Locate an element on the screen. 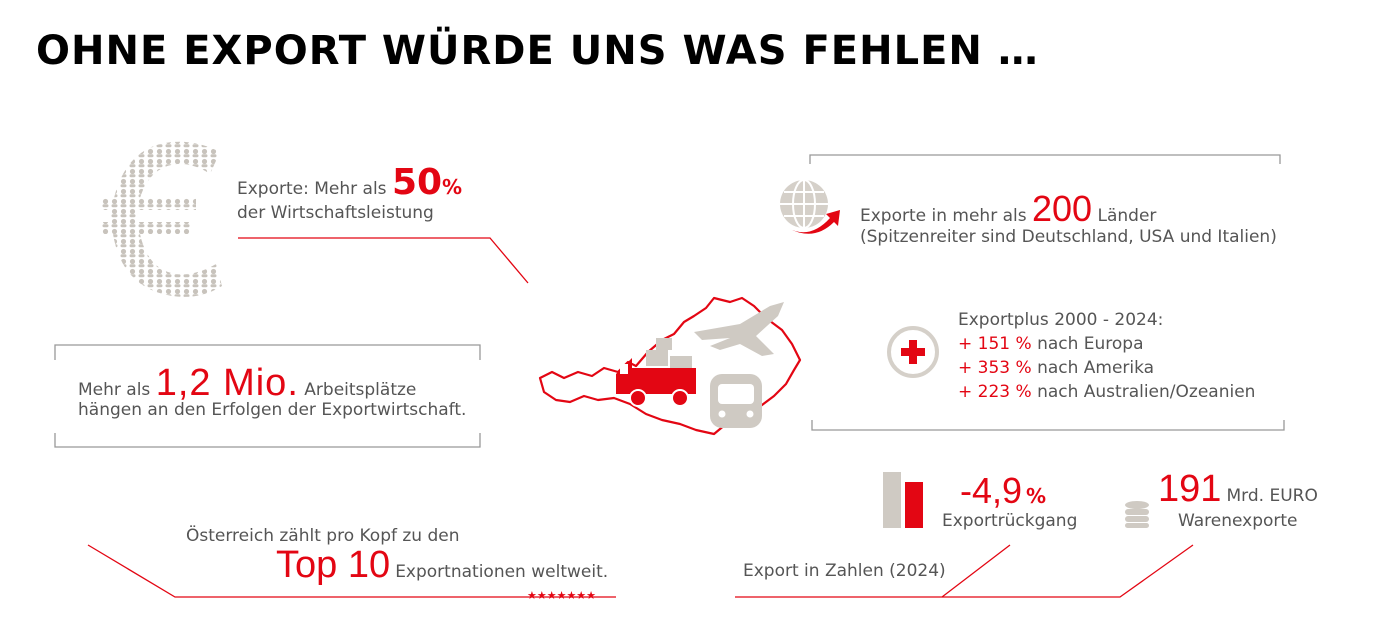 The height and width of the screenshot is (633, 1374). list-item: + 151 % nach Europa is located at coordinates (1106, 344).